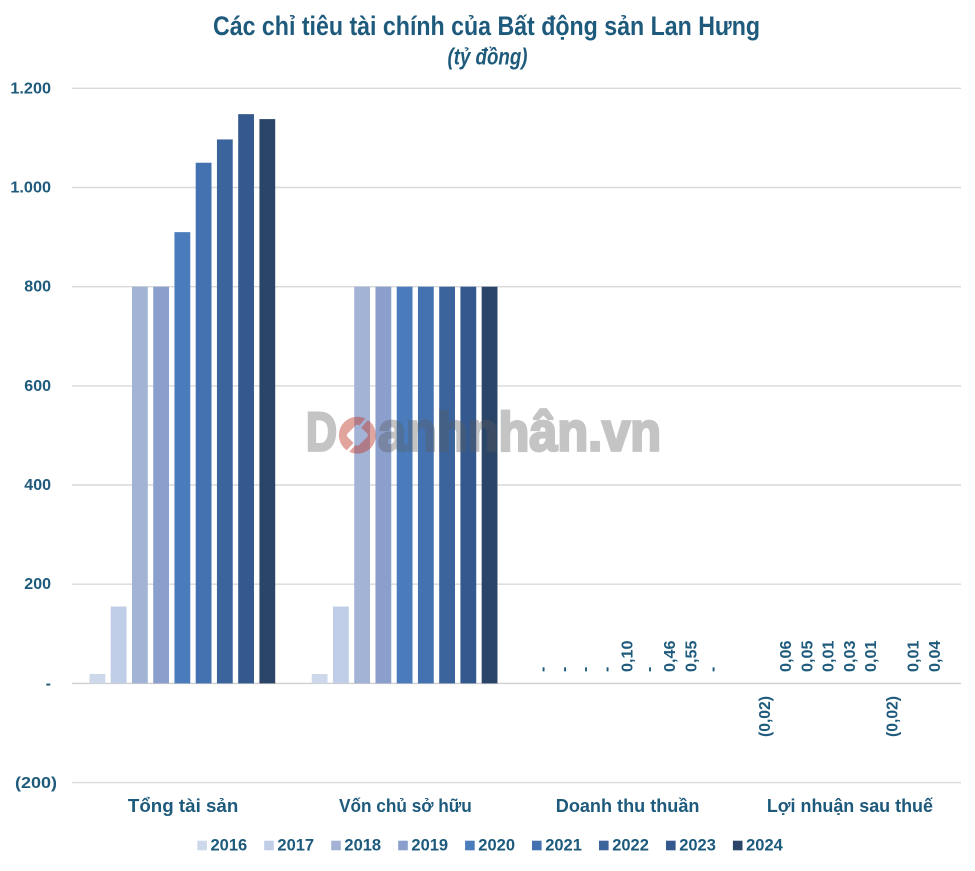 The width and height of the screenshot is (975, 871). Describe the element at coordinates (429, 844) in the screenshot. I see `svg-text: 2019` at that location.